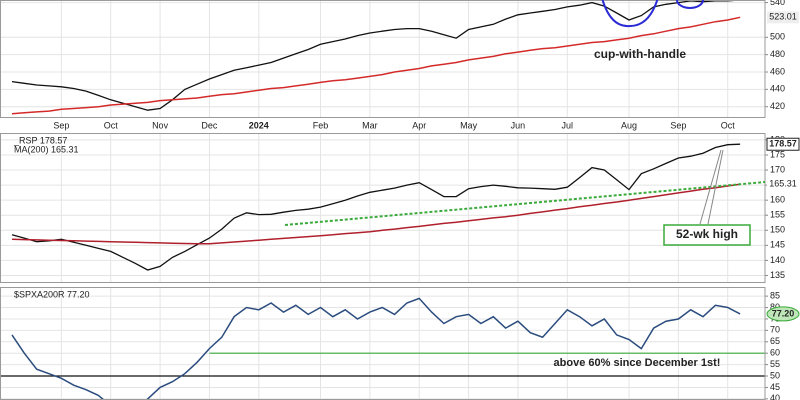  I want to click on y-tick-label: 420, so click(777, 106).